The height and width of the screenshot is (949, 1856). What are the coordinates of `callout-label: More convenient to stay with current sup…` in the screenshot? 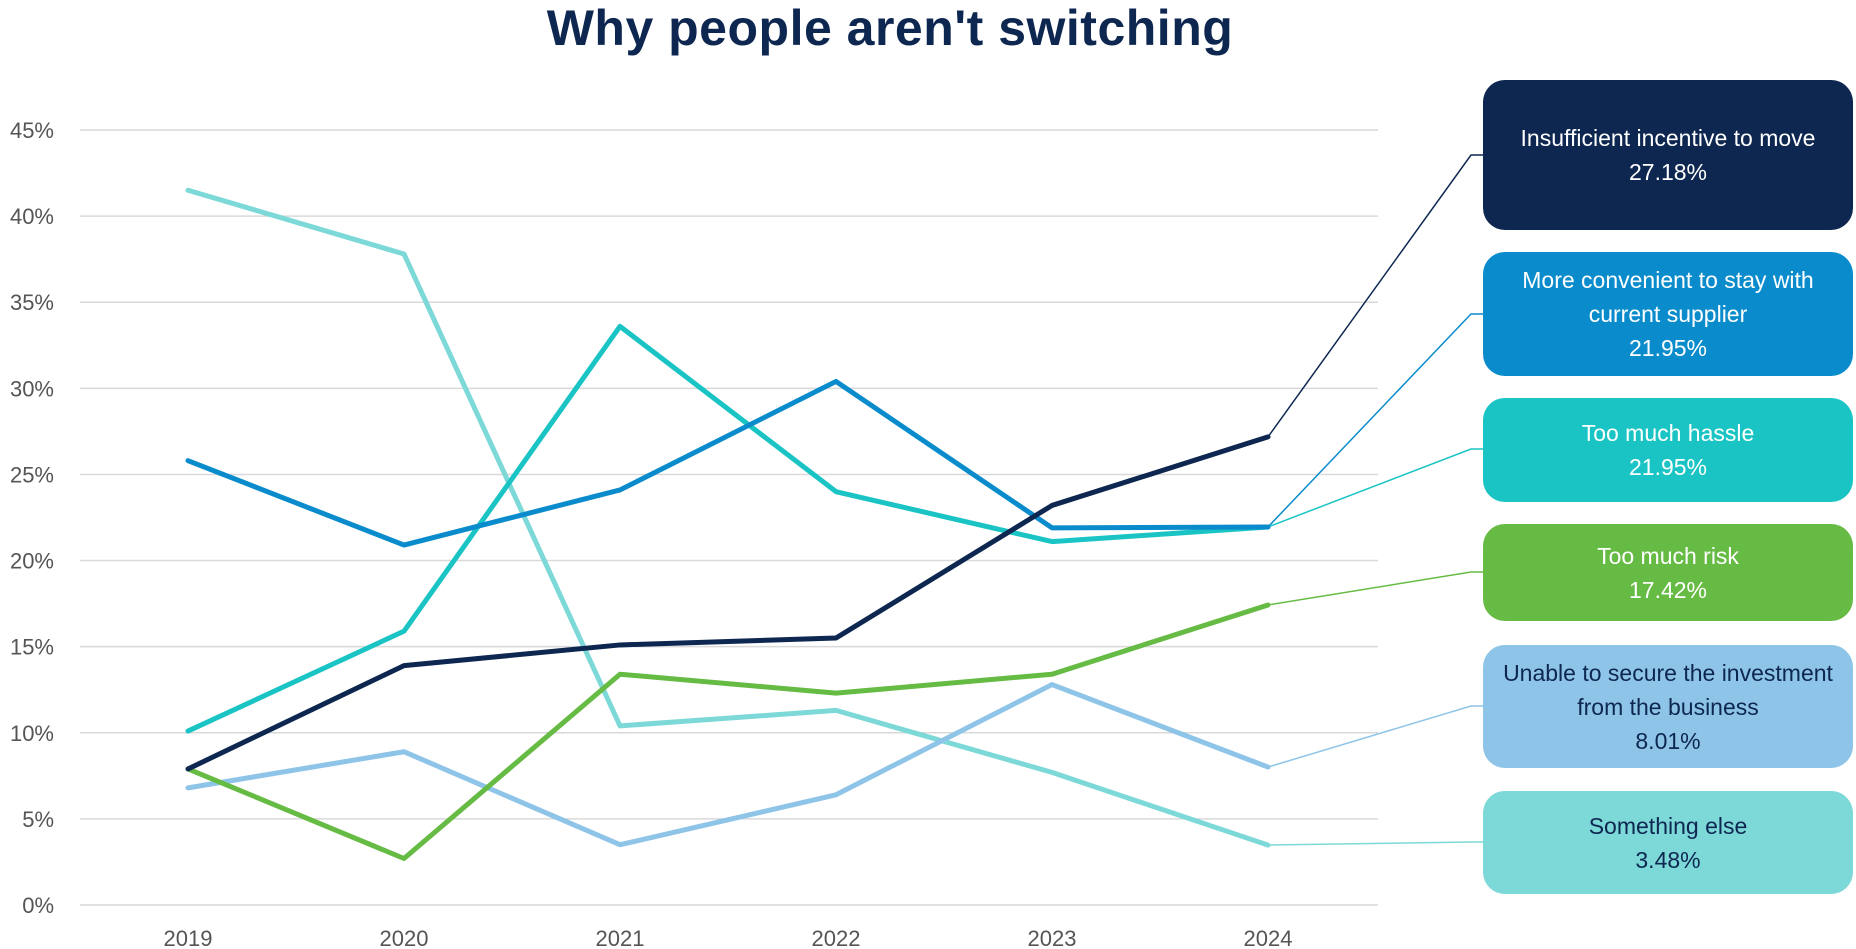 It's located at (1668, 297).